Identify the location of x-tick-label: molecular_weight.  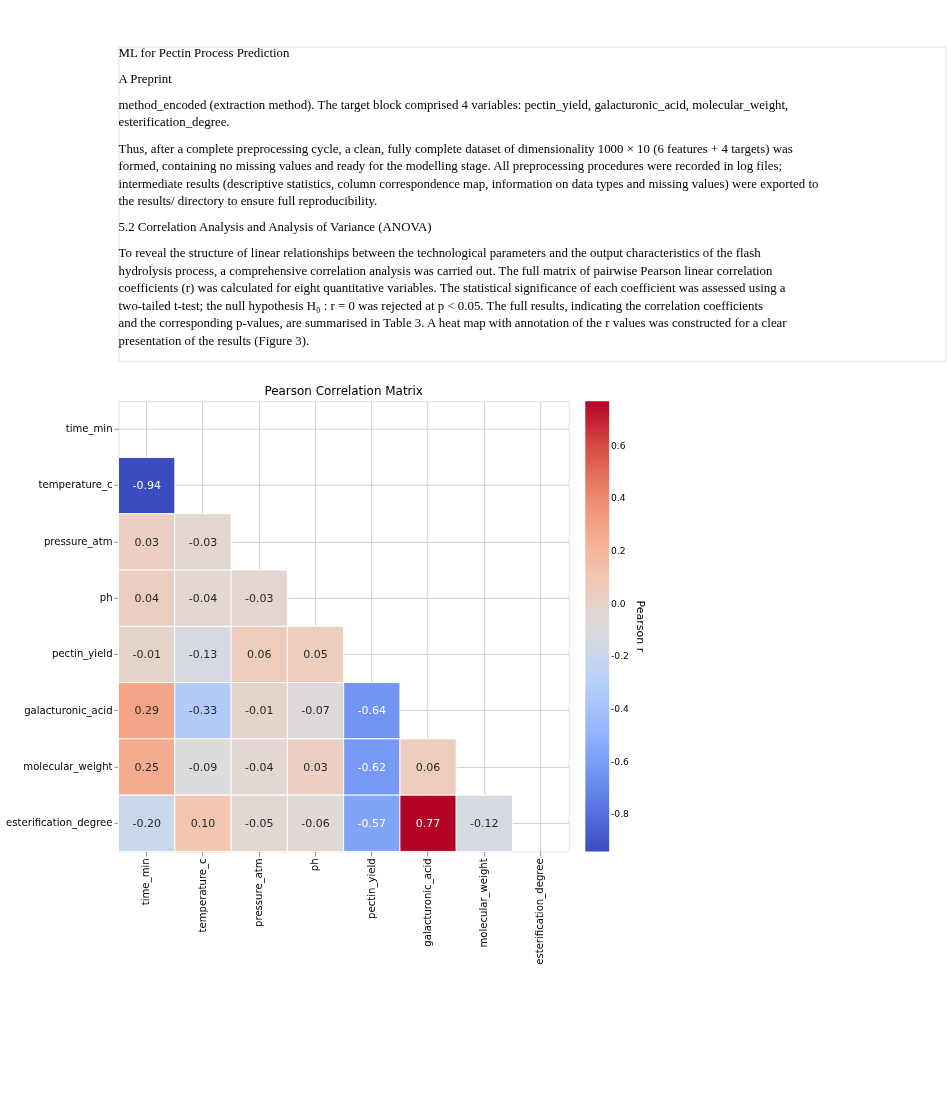
(484, 903).